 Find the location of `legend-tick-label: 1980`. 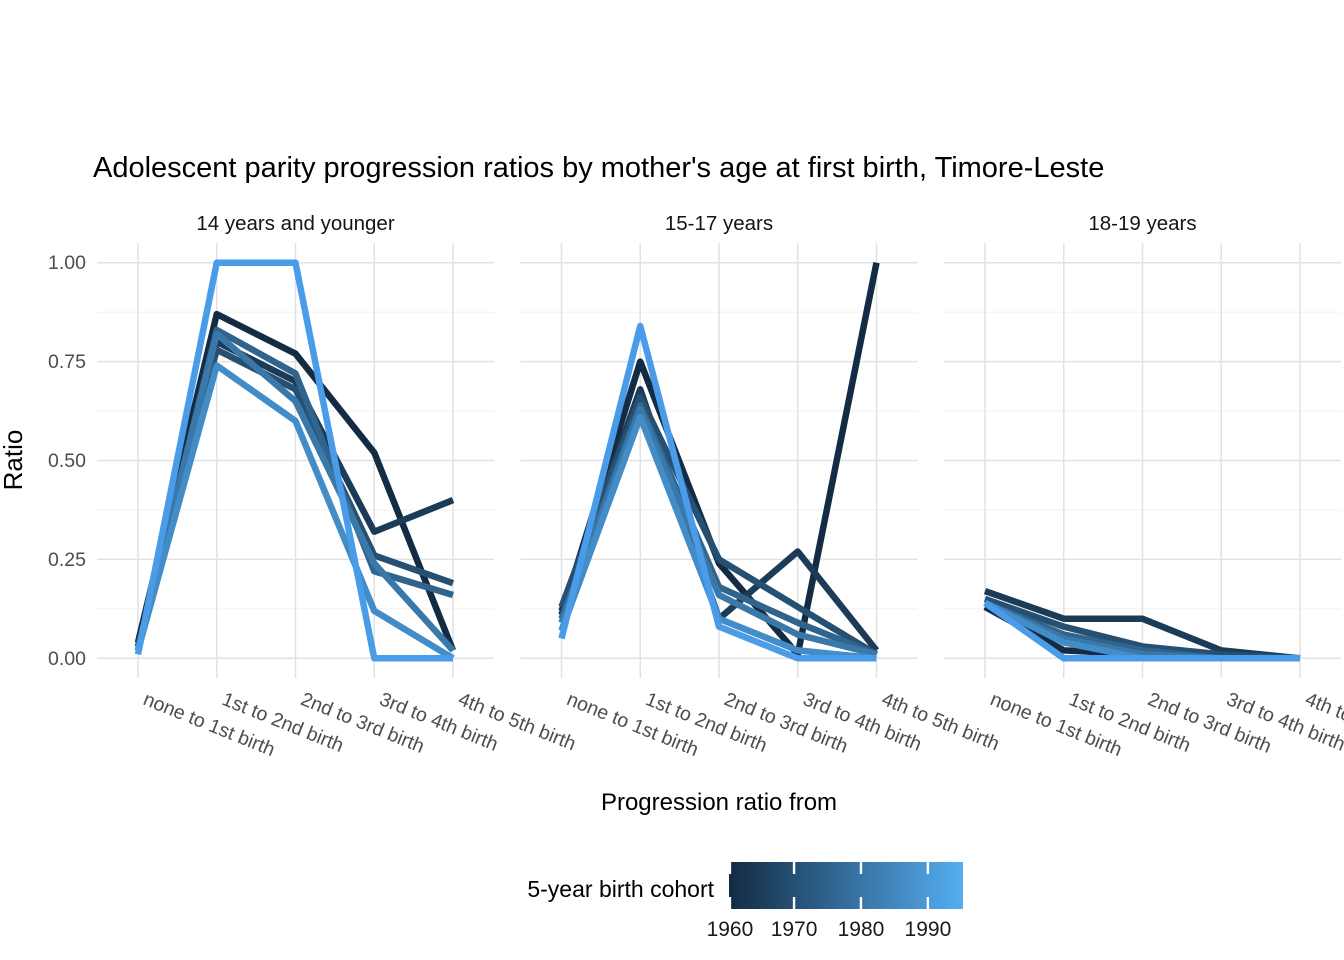

legend-tick-label: 1980 is located at coordinates (861, 929).